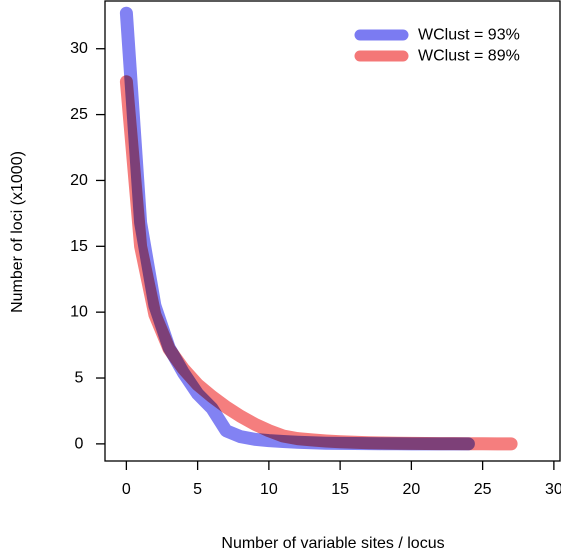 The height and width of the screenshot is (555, 561). What do you see at coordinates (79, 312) in the screenshot?
I see `y-tick-label: 10` at bounding box center [79, 312].